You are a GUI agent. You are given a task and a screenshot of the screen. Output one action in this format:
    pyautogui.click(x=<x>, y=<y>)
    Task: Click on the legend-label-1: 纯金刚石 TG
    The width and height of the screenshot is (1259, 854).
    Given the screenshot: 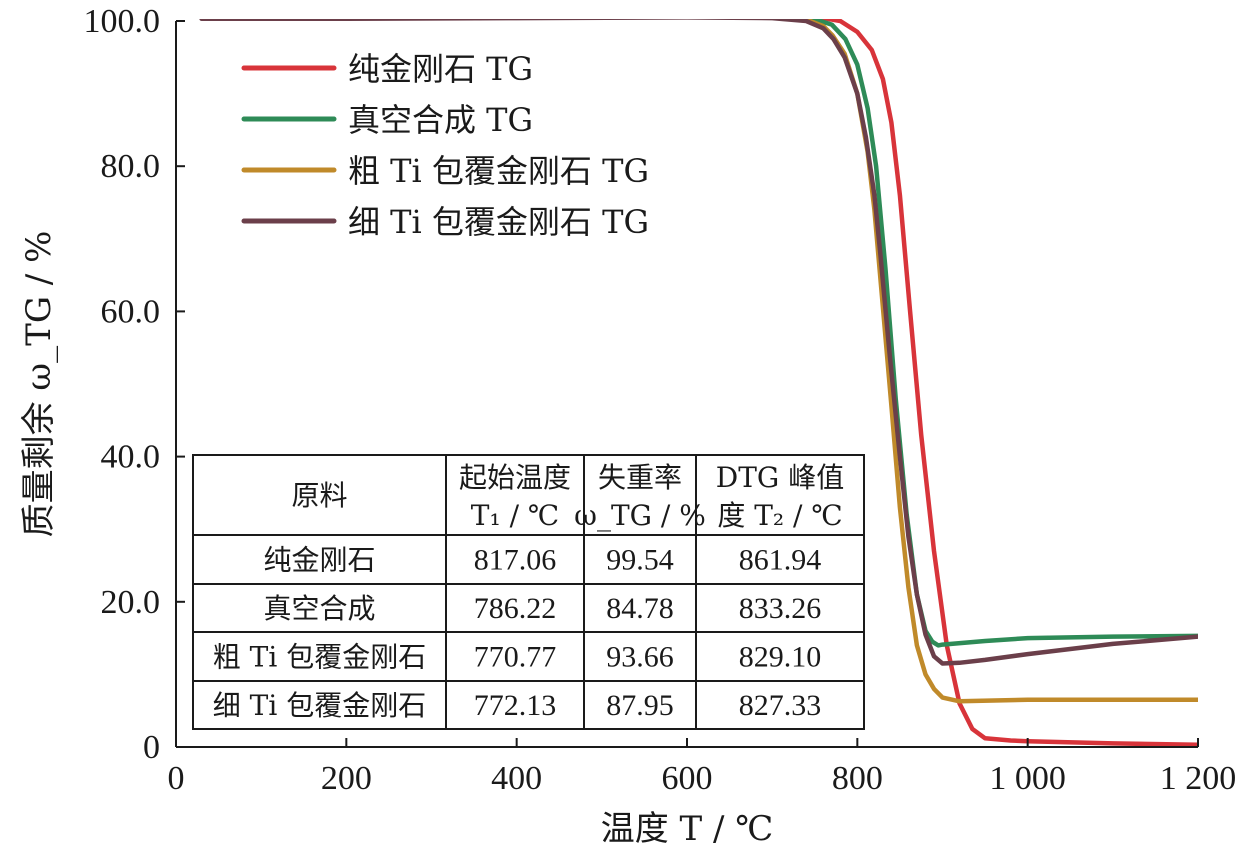 What is the action you would take?
    pyautogui.click(x=440, y=69)
    